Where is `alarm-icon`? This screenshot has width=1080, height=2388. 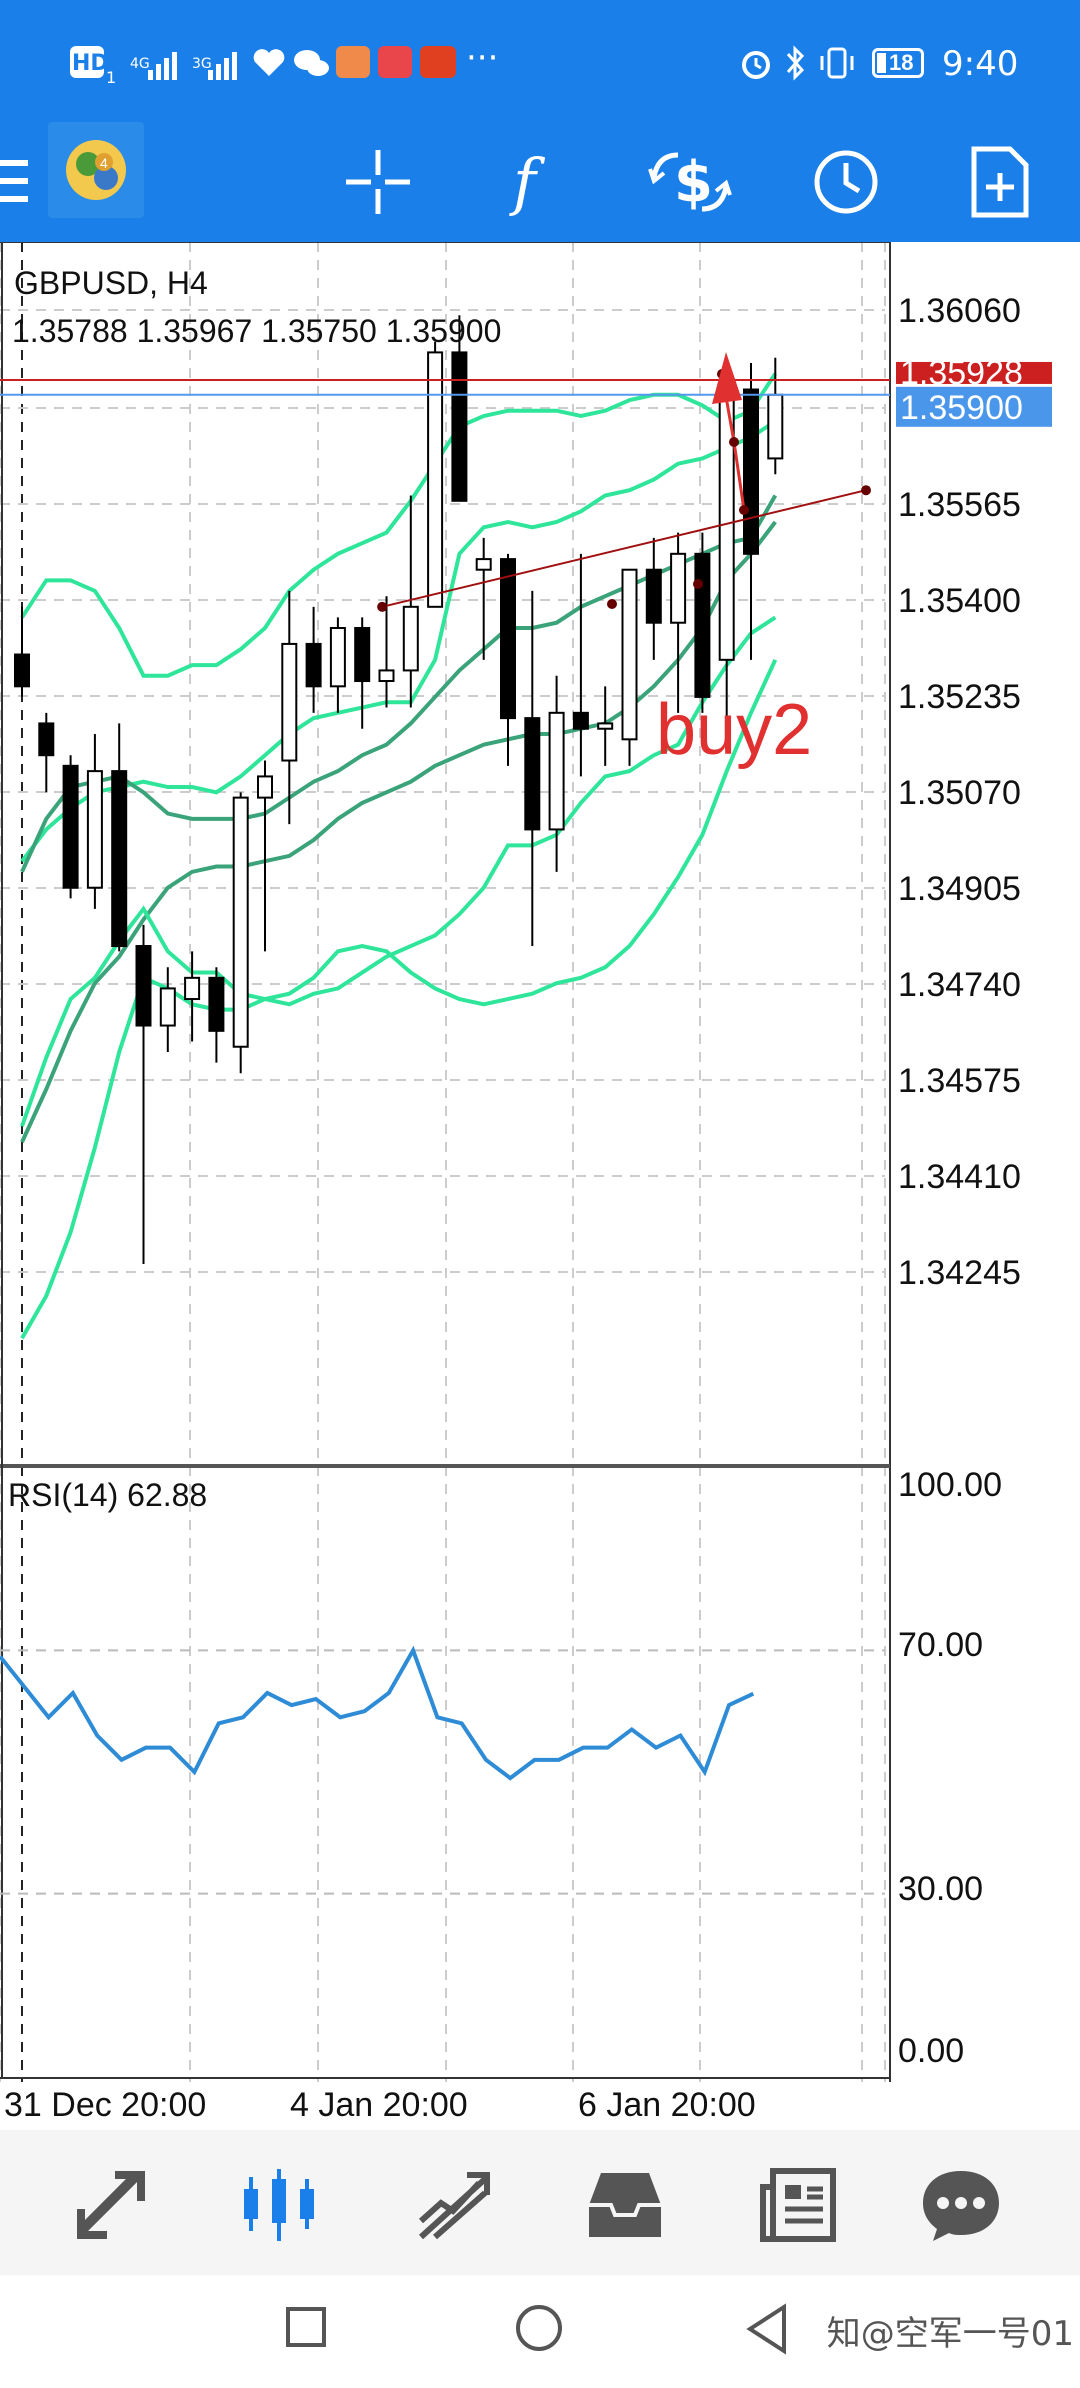 alarm-icon is located at coordinates (756, 65).